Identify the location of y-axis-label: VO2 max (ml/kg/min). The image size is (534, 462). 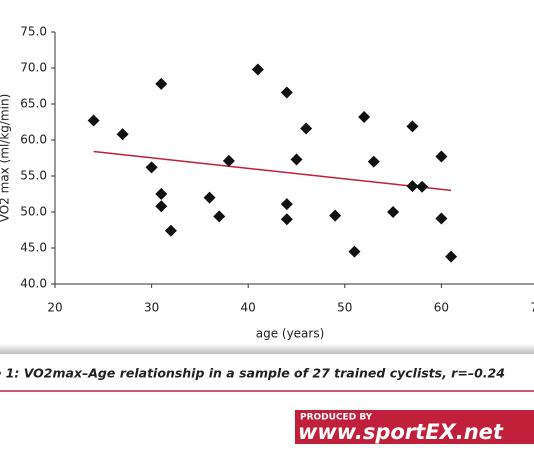
(6, 158).